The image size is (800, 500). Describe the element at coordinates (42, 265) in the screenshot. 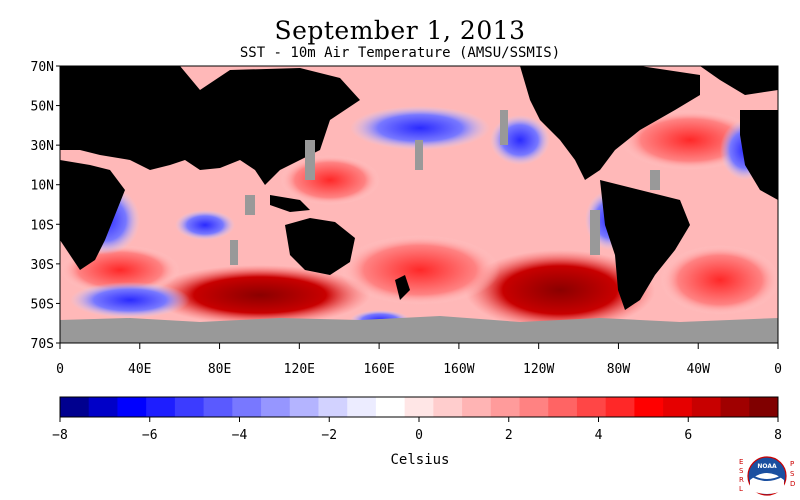

I see `lat-tick-label: 30S` at that location.